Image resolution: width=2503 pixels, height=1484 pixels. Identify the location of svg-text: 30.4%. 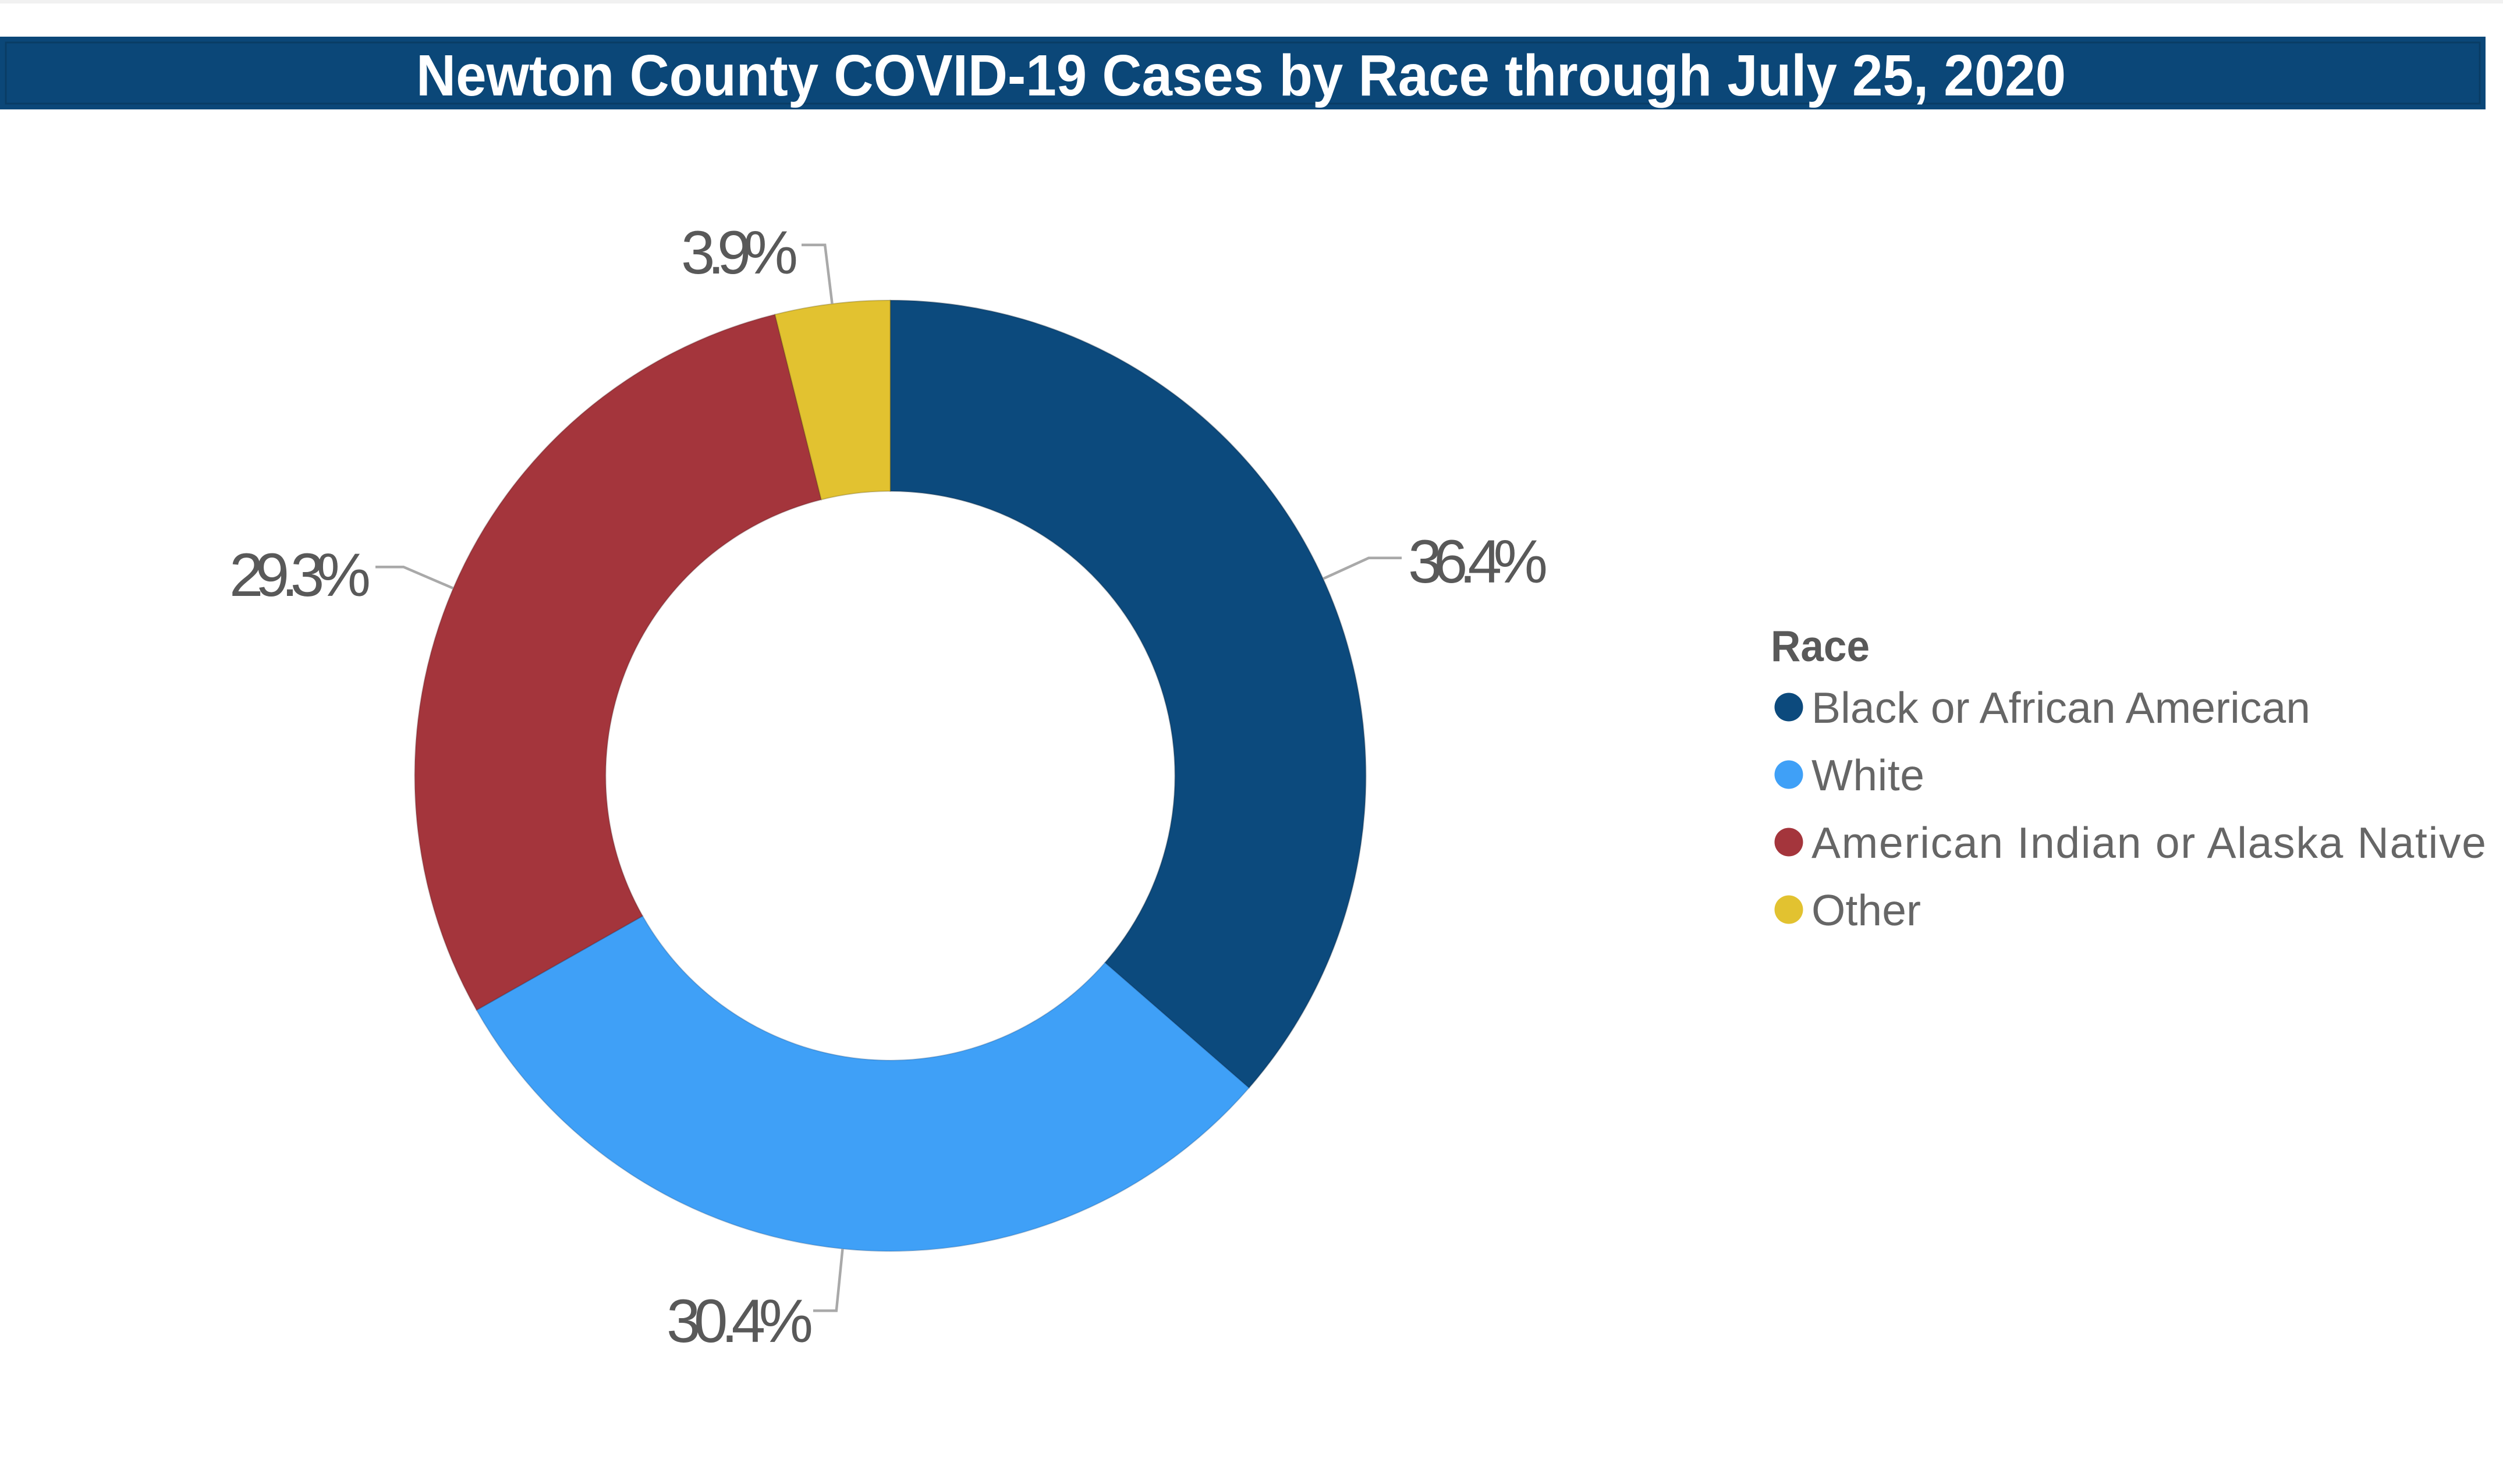
(739, 1321).